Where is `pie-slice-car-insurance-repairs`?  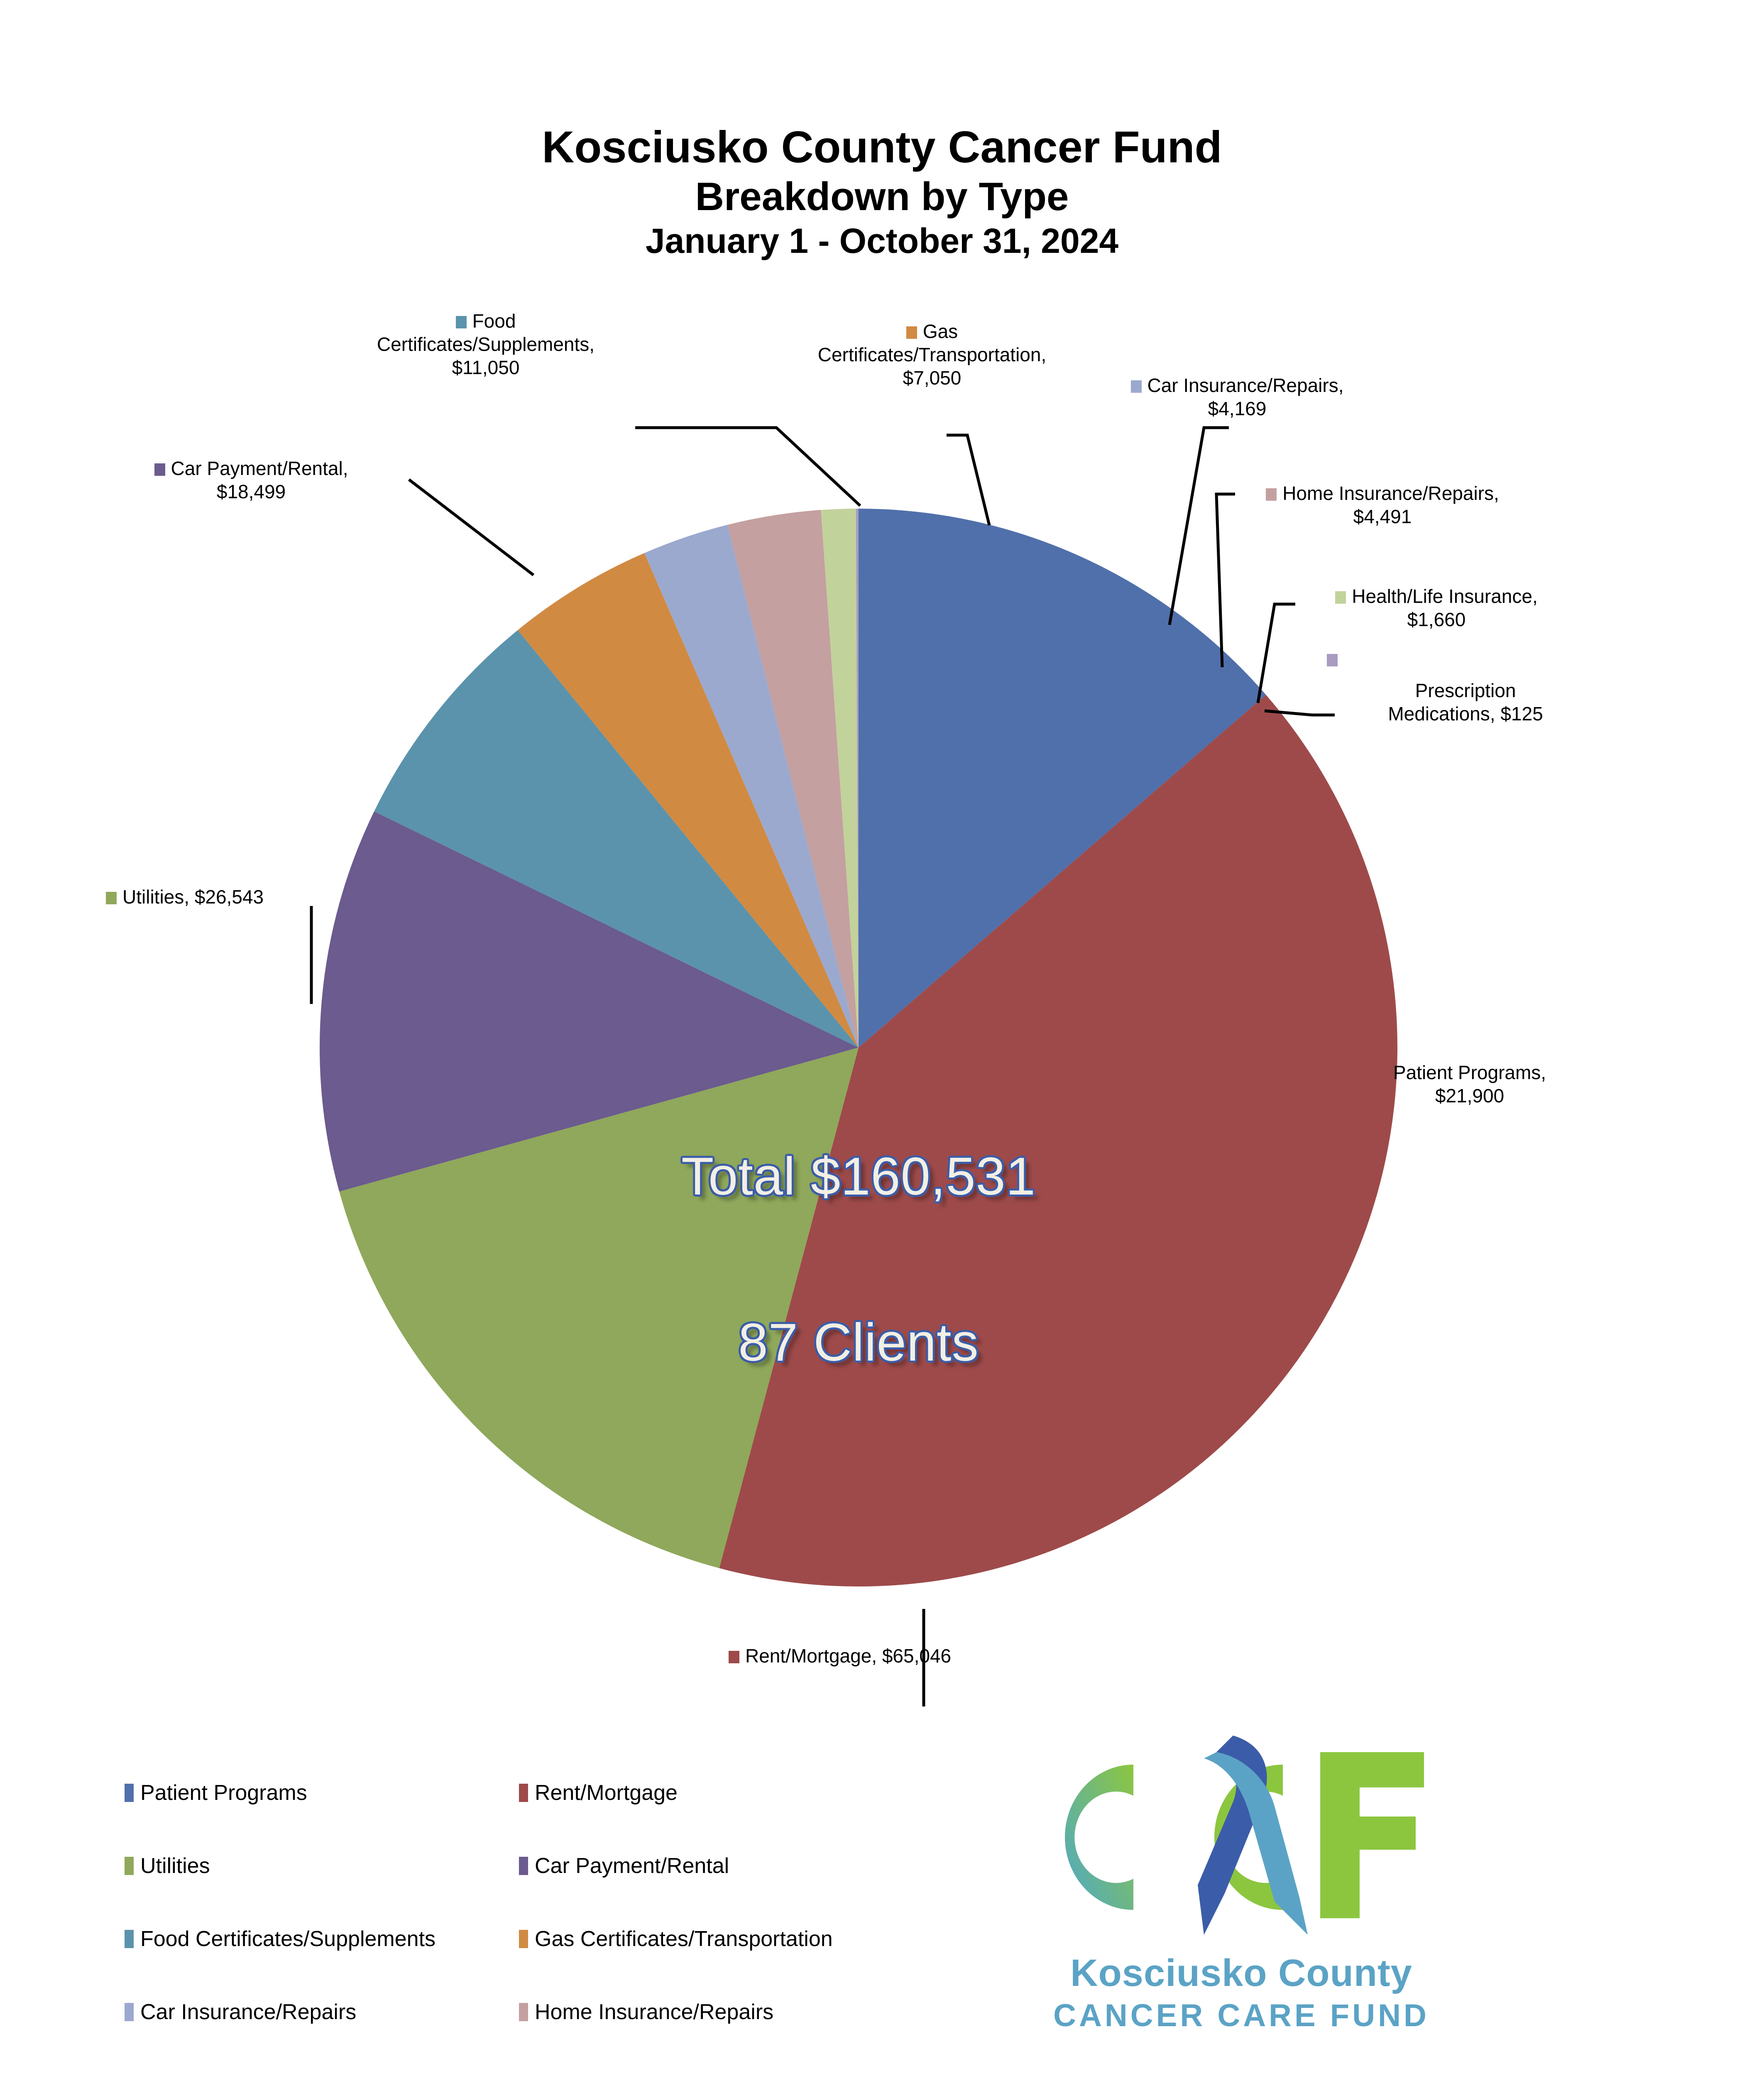
pie-slice-car-insurance-repairs is located at coordinates (751, 786).